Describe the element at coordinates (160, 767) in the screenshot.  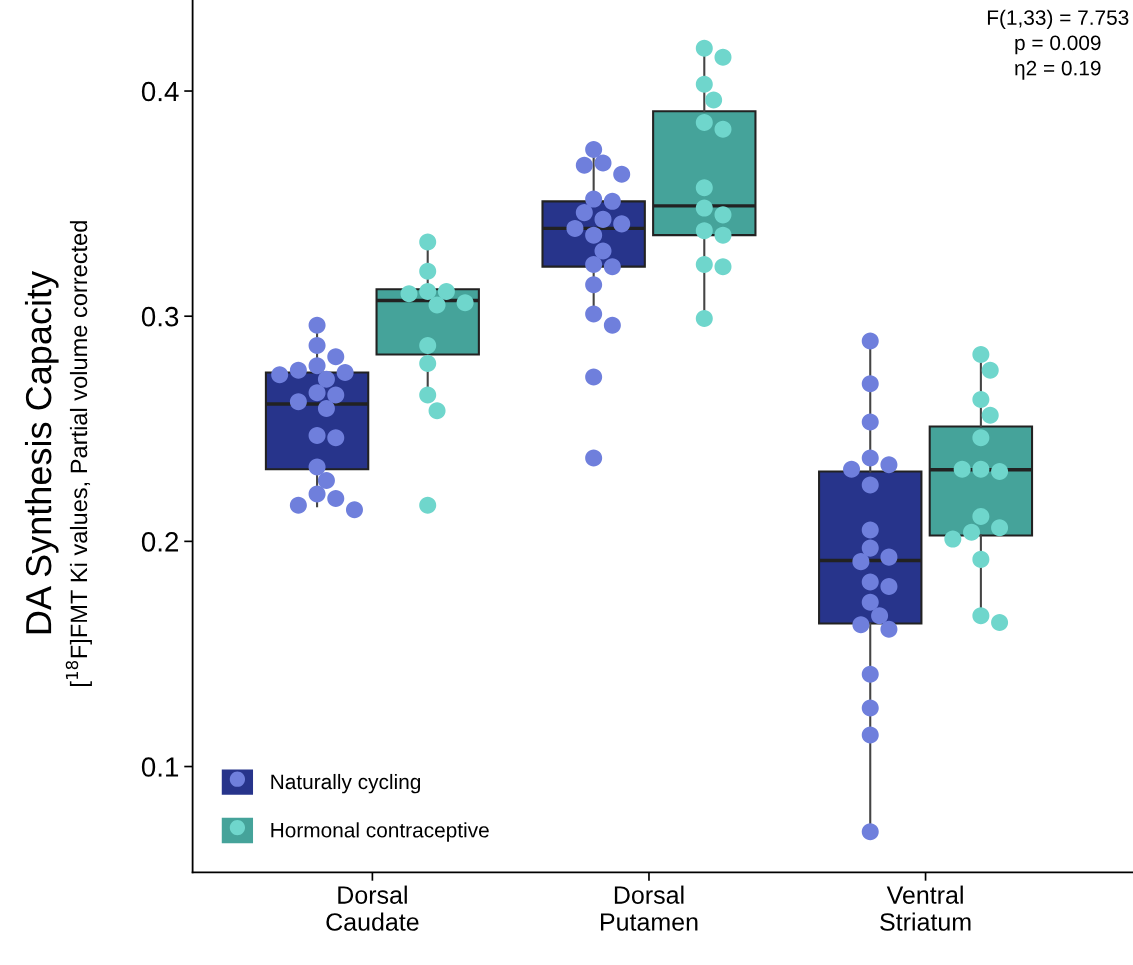
I see `y-tick-label: 0.1` at that location.